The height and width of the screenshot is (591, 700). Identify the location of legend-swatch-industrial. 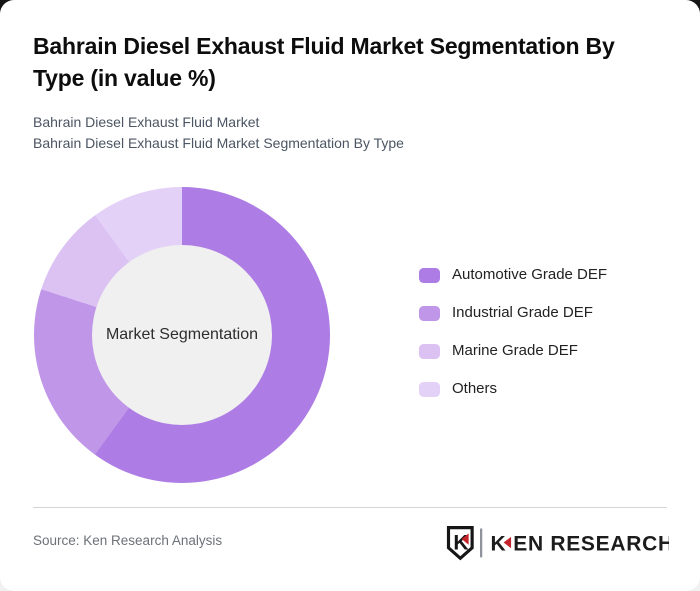
(429, 313).